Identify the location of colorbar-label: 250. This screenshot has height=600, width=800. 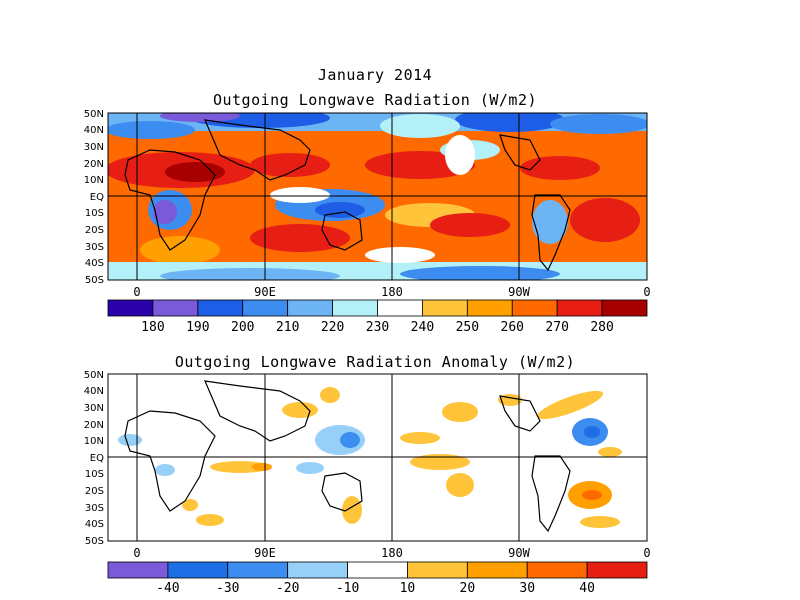
(467, 327).